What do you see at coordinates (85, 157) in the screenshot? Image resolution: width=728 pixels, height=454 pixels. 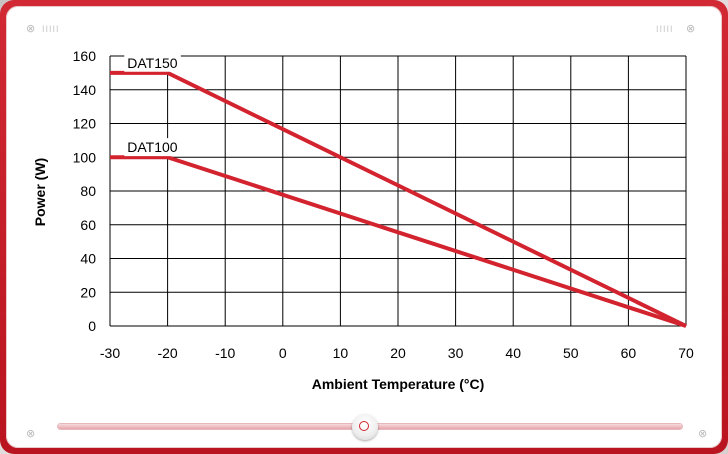 I see `y-tick-label: 100` at bounding box center [85, 157].